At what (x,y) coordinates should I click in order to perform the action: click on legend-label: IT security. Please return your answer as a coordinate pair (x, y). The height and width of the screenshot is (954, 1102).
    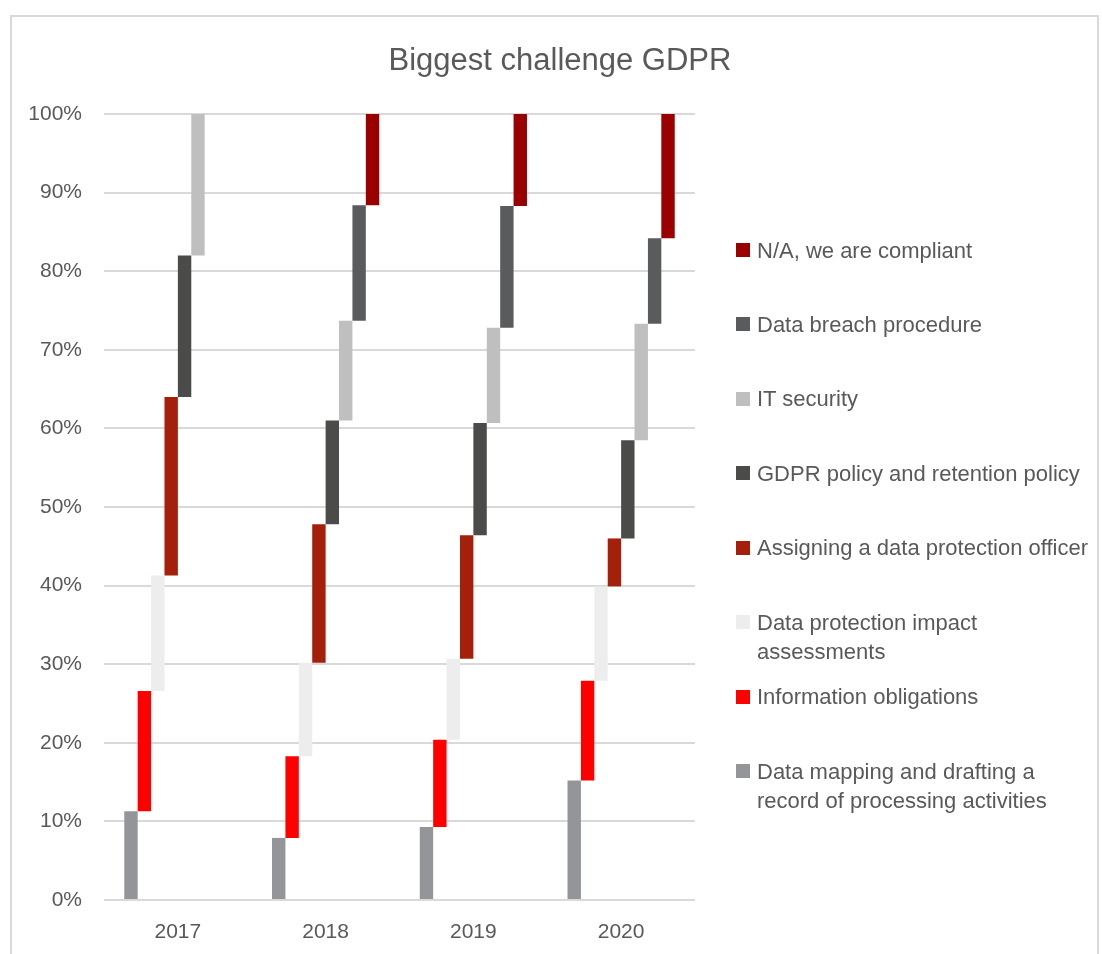
    Looking at the image, I should click on (808, 399).